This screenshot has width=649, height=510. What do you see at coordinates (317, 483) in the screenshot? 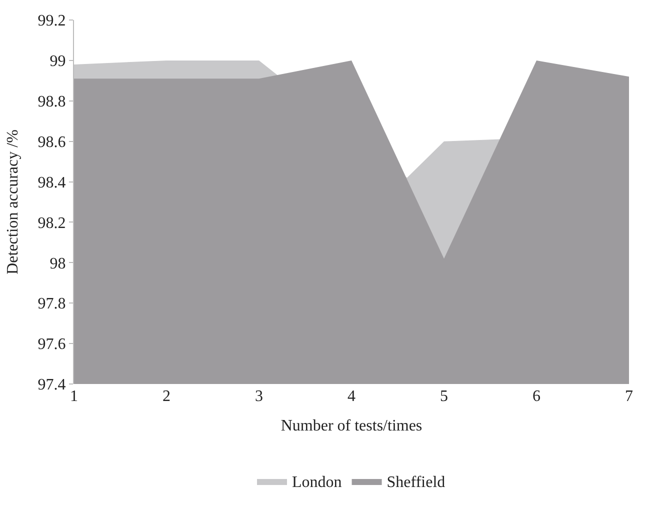
I see `legend-label: London` at bounding box center [317, 483].